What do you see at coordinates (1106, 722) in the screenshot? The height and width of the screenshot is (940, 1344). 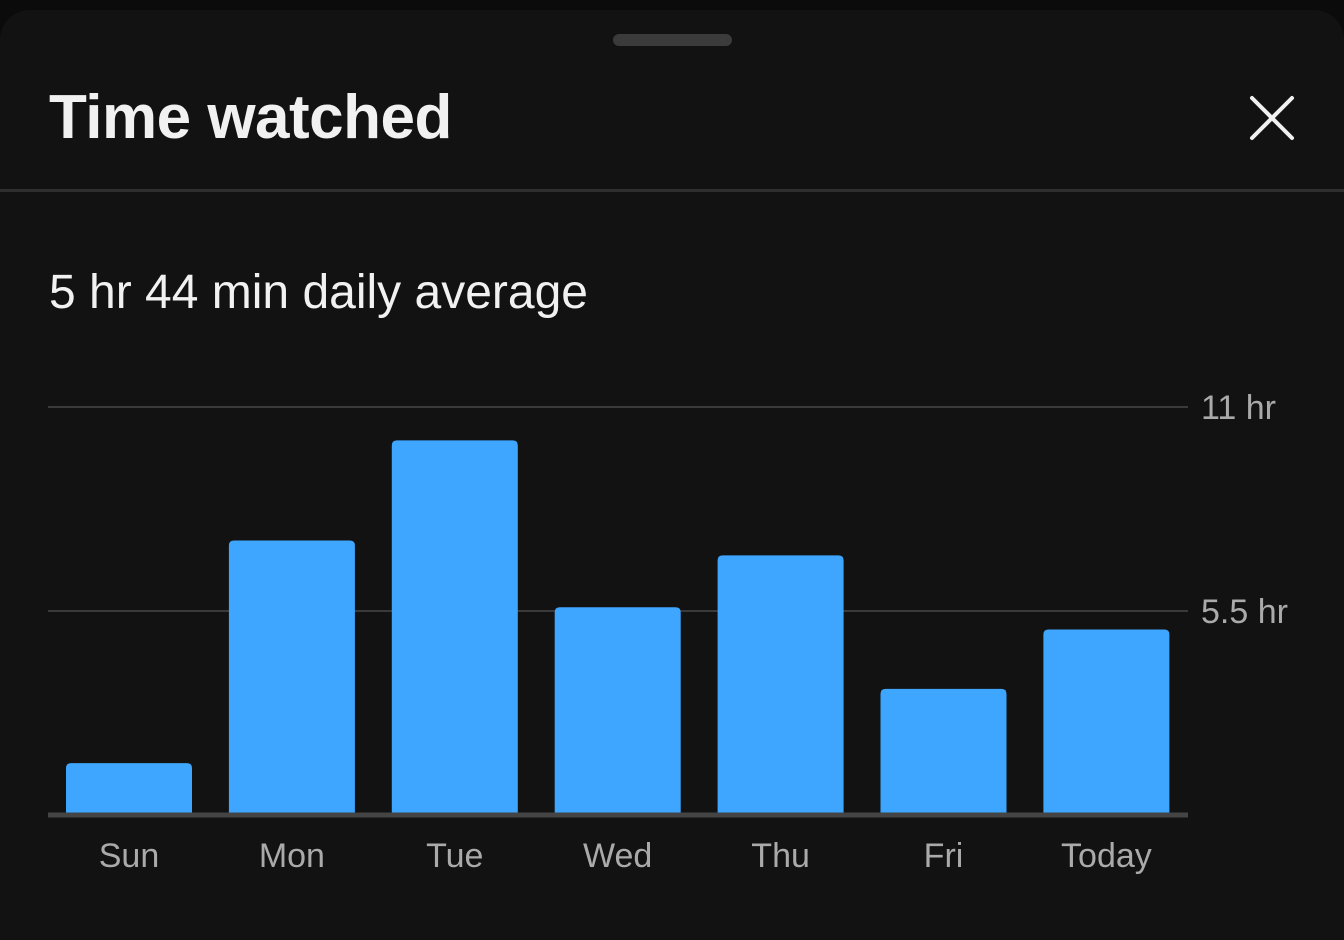 I see `bar-today` at bounding box center [1106, 722].